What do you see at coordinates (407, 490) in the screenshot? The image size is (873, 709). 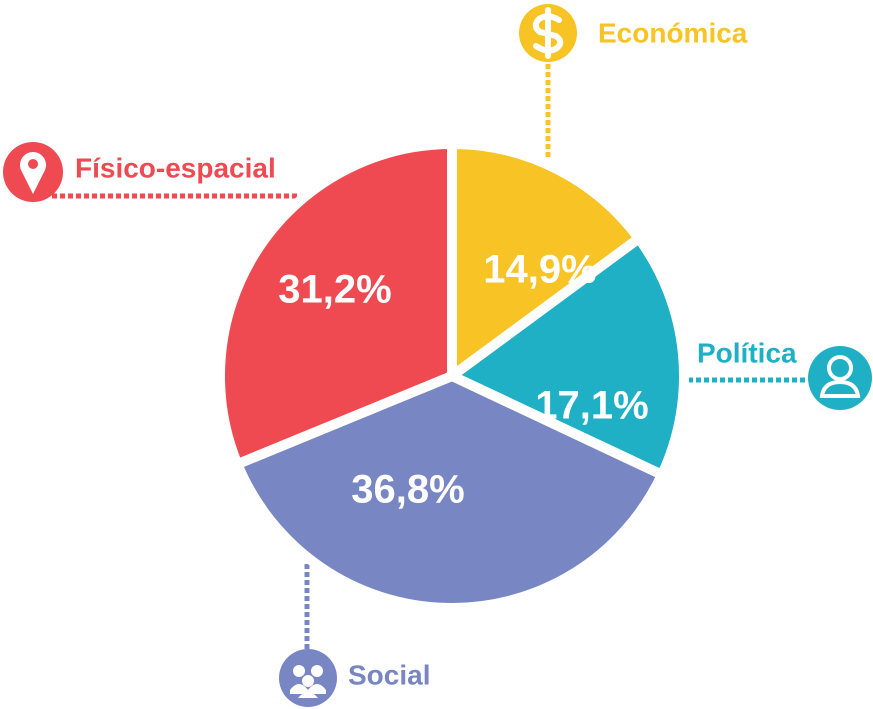 I see `value-label: 36,8%` at bounding box center [407, 490].